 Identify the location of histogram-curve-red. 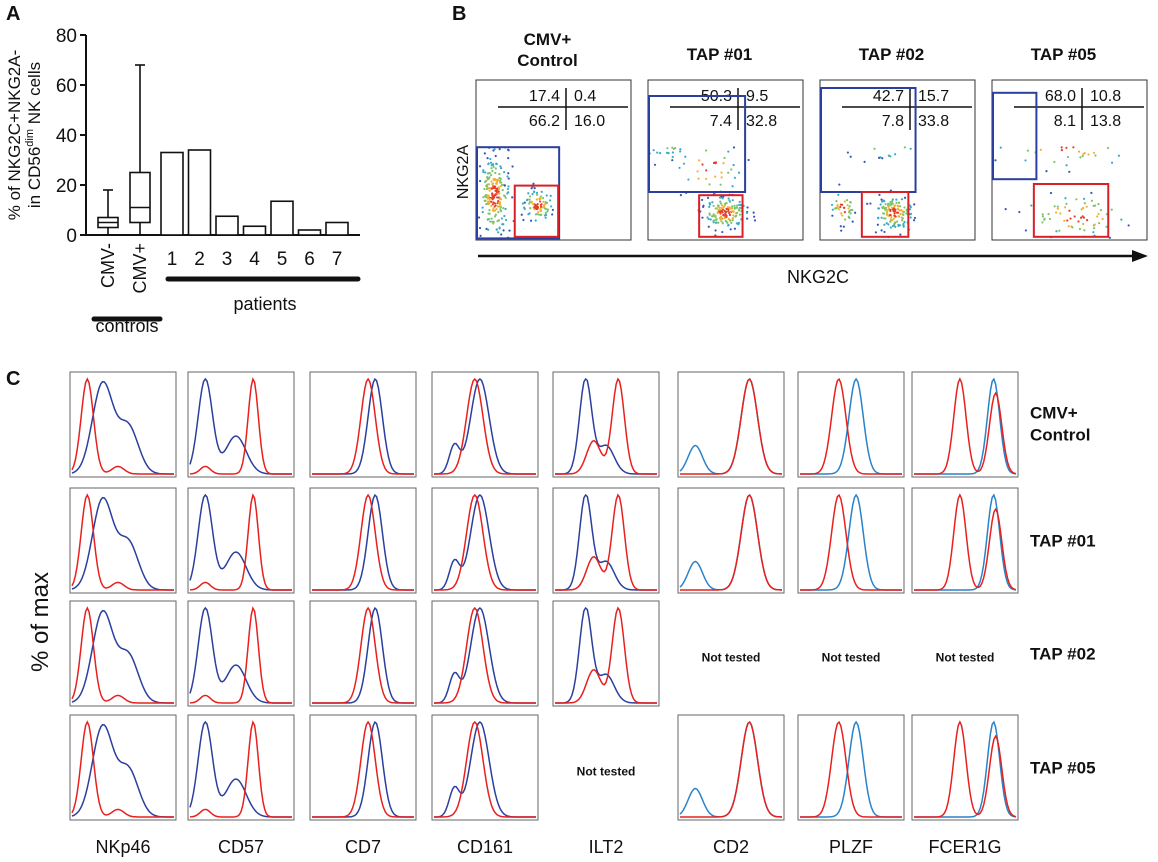
(240, 769).